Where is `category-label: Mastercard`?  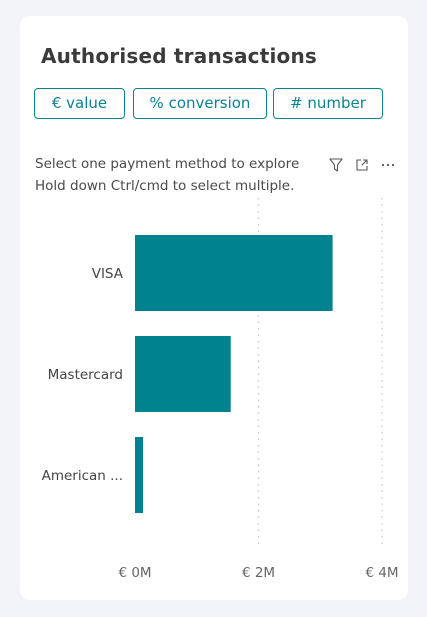 category-label: Mastercard is located at coordinates (85, 375).